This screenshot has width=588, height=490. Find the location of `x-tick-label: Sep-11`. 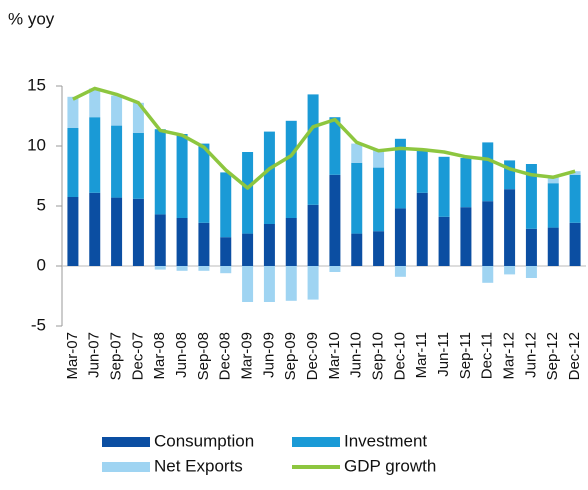

x-tick-label: Sep-11 is located at coordinates (465, 355).